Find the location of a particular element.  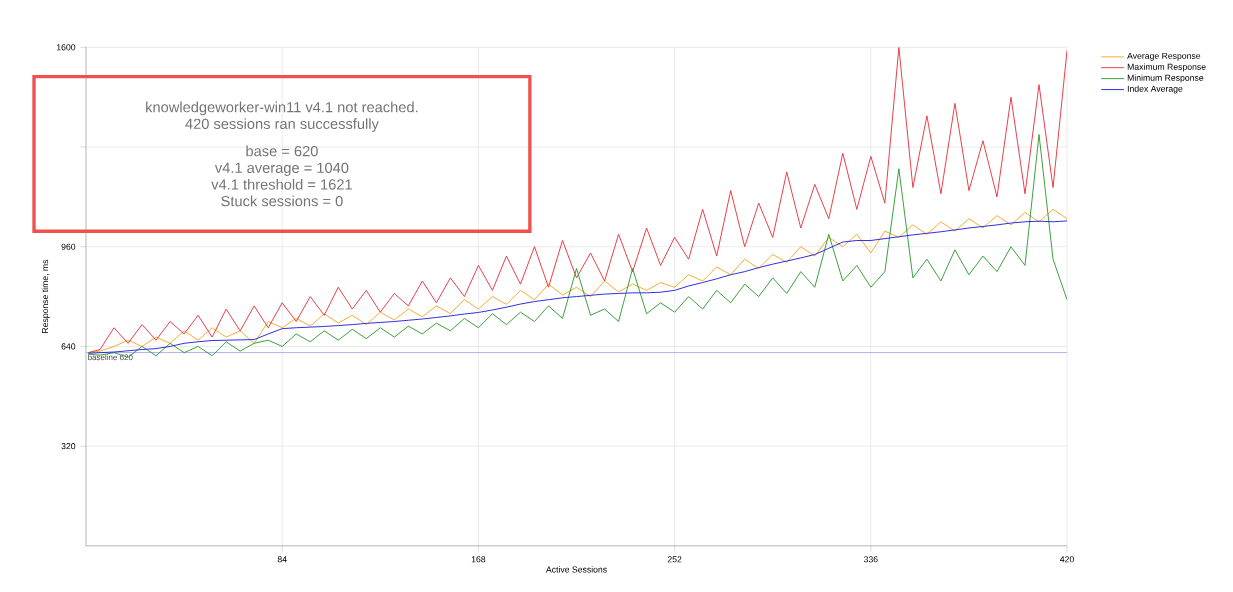

annotation: v4.1 average = 1040 is located at coordinates (281, 169).